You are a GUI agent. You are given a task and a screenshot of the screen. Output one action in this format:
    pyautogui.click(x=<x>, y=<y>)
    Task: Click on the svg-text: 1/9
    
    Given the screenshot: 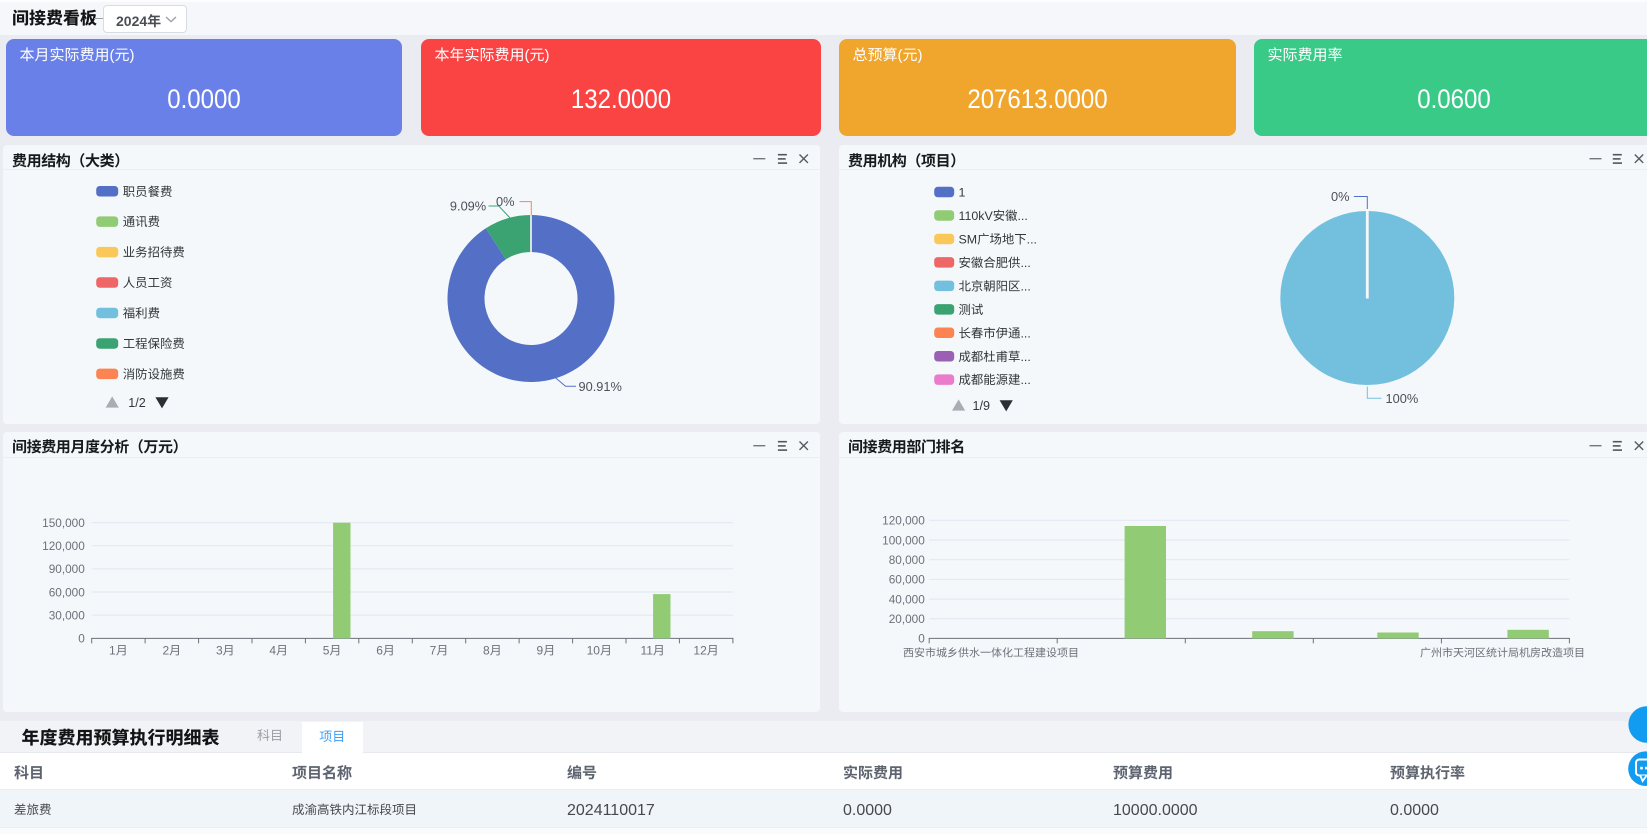 What is the action you would take?
    pyautogui.click(x=982, y=406)
    